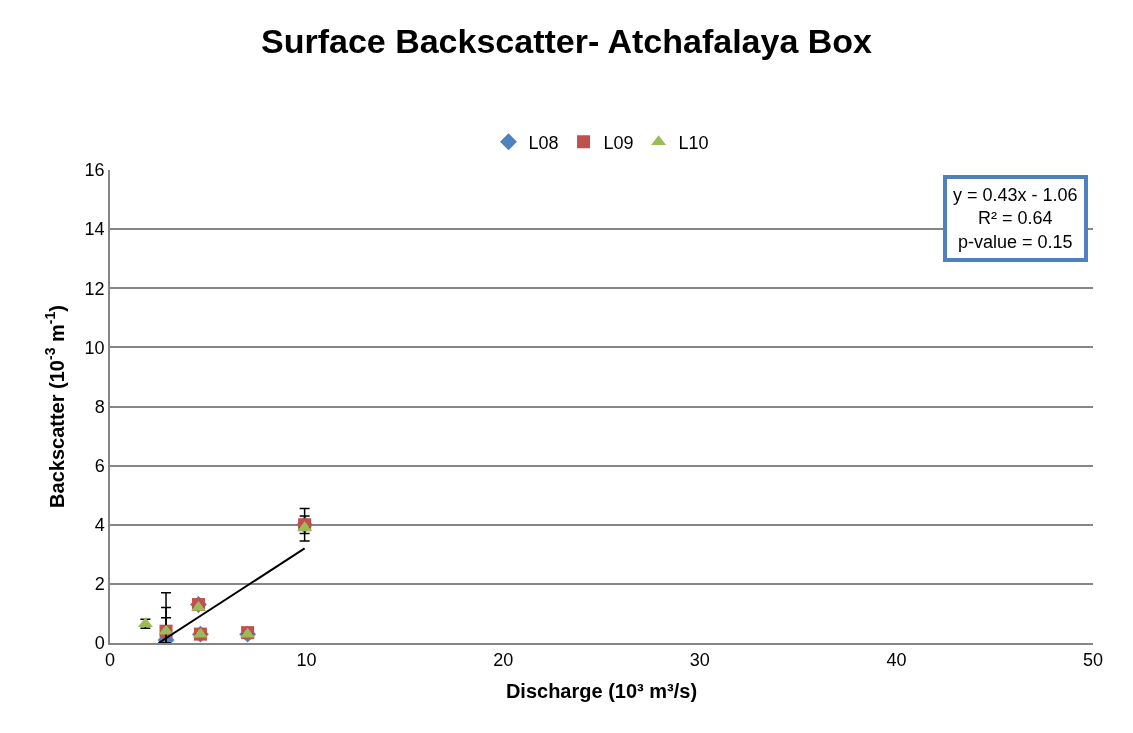 This screenshot has width=1133, height=733. What do you see at coordinates (99, 525) in the screenshot?
I see `y-tick-label: 4` at bounding box center [99, 525].